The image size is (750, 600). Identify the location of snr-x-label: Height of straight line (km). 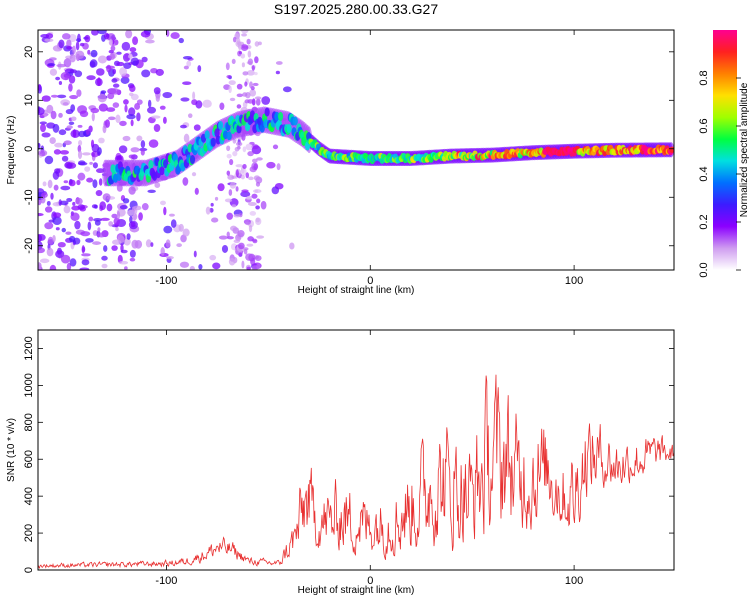
(356, 590).